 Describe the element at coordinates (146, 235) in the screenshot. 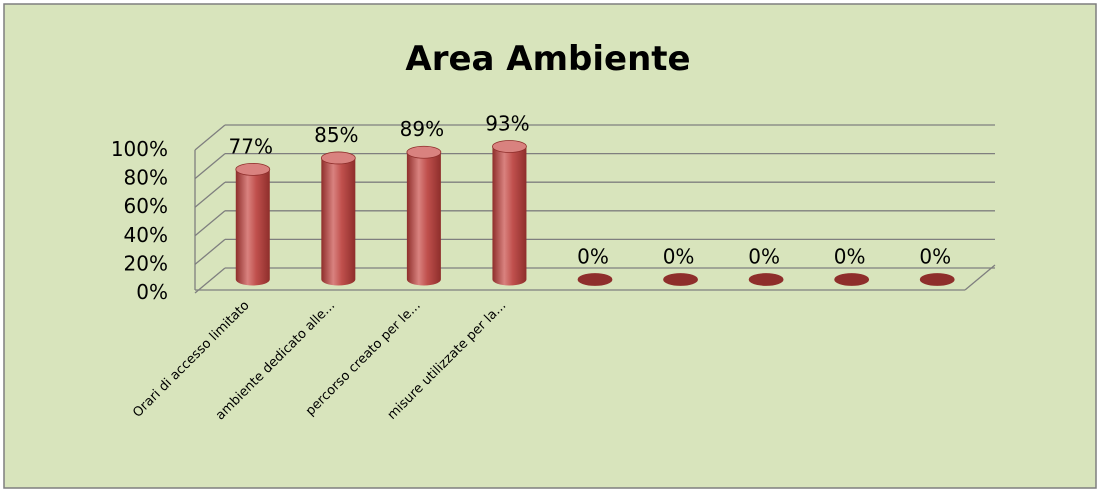

I see `y-tick-label: 40%` at that location.